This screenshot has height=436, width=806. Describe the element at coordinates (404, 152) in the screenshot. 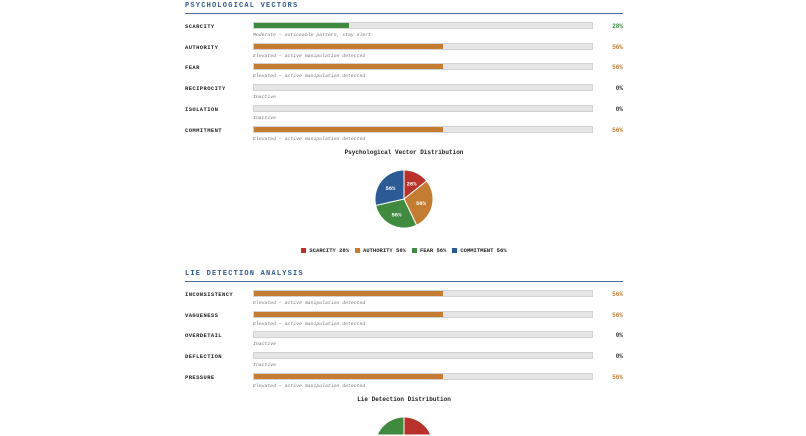

I see `chart-title: Psychological Vector Distribution` at that location.